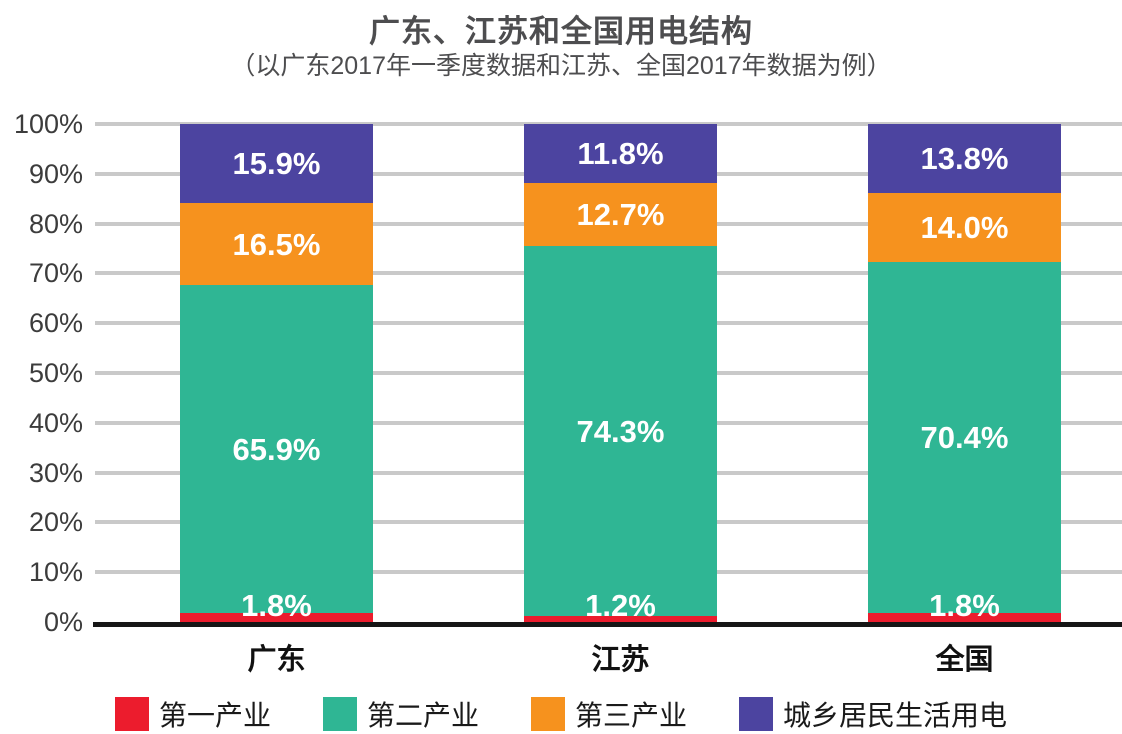 The width and height of the screenshot is (1122, 734). I want to click on segment-全国-第二产业: 70.4%, so click(964, 438).